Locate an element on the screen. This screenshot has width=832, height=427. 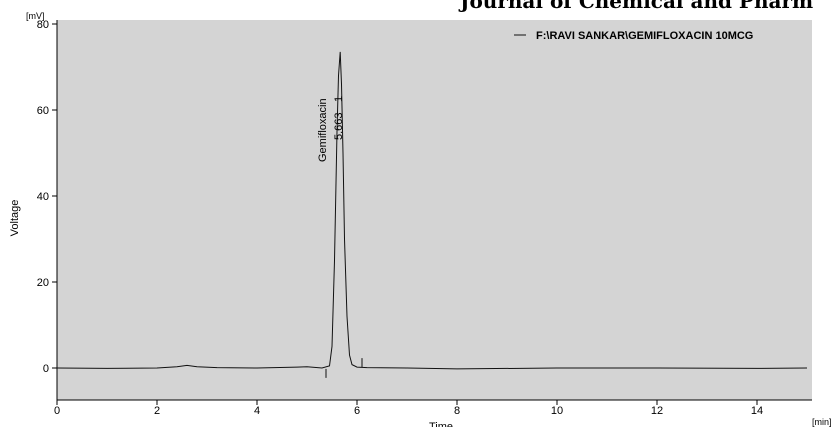
x-tick-label: 8 is located at coordinates (457, 411).